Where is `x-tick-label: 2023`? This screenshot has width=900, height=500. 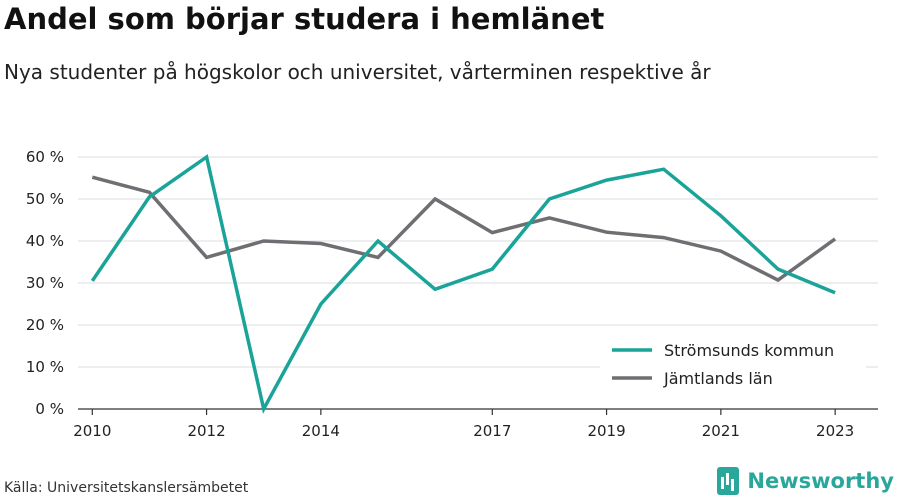
x-tick-label: 2023 is located at coordinates (835, 431).